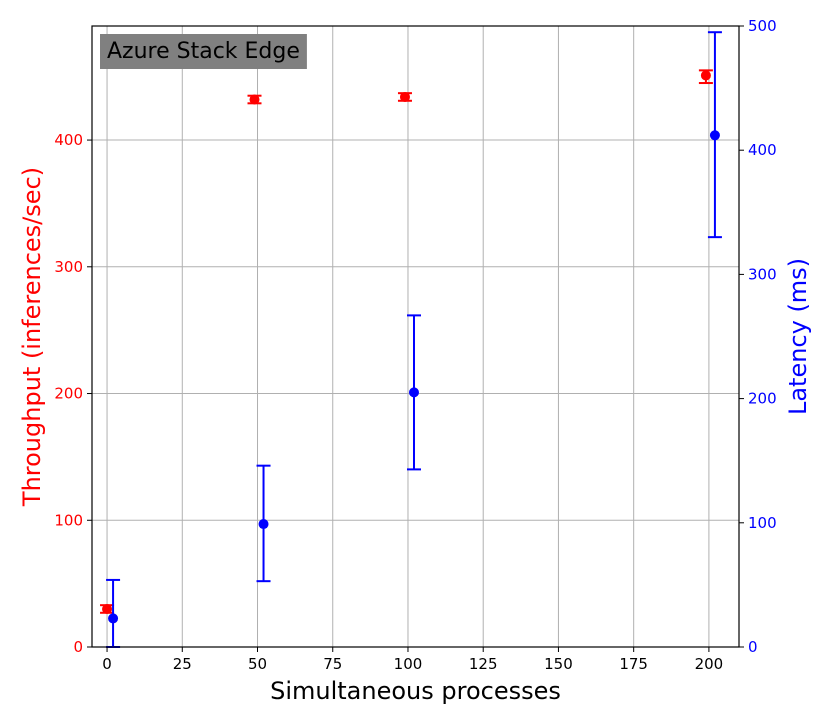 The image size is (830, 727). Describe the element at coordinates (798, 336) in the screenshot. I see `right-axis-title: Latency (ms)` at that location.